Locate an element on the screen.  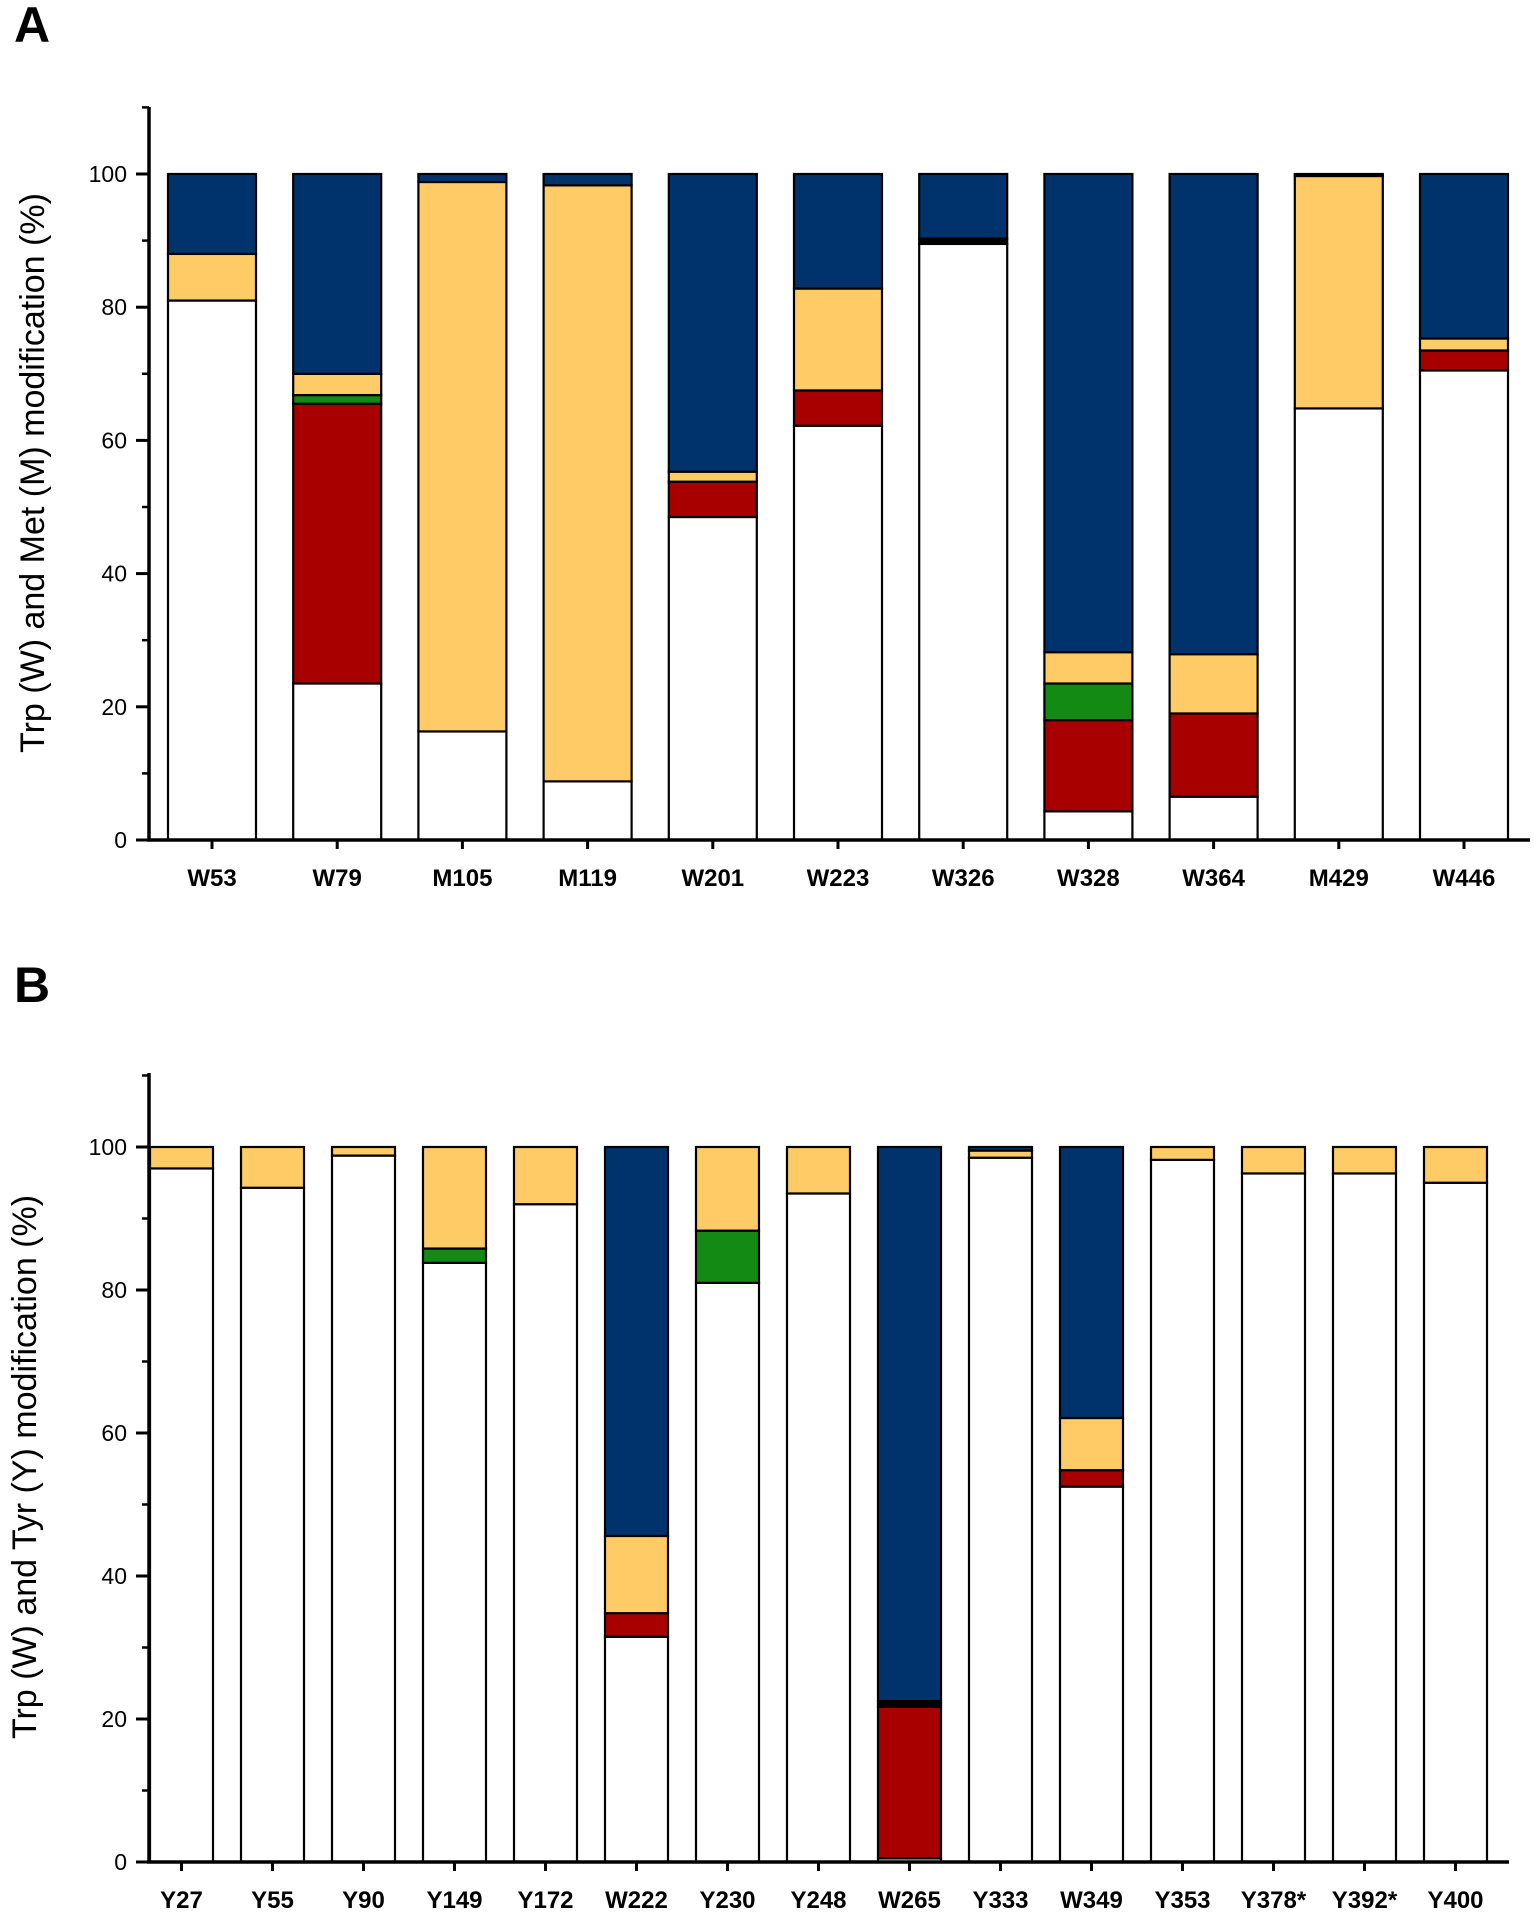
x-tick-label-W364: W364 is located at coordinates (1213, 878).